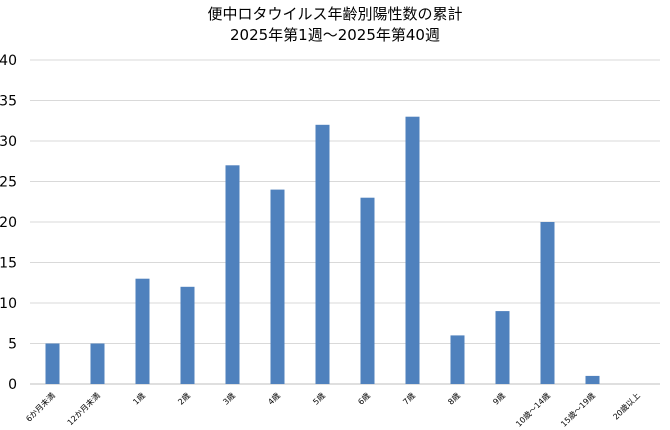  What do you see at coordinates (229, 398) in the screenshot?
I see `x-tick-label: 3歳` at bounding box center [229, 398].